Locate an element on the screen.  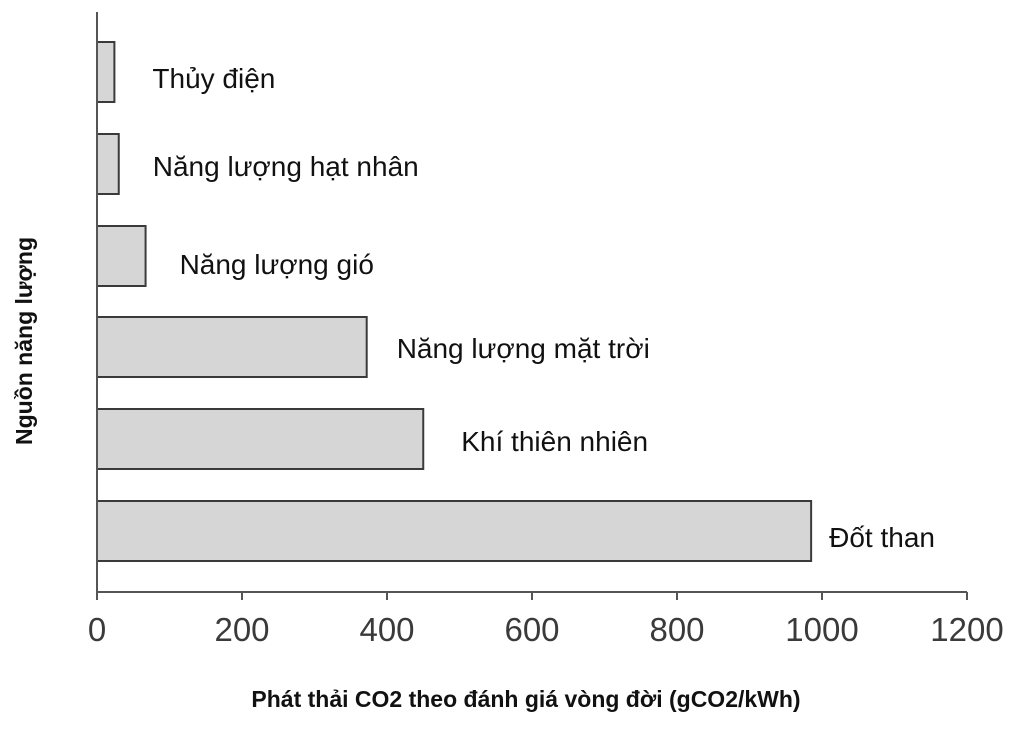
bar-label-3: Năng lượng mặt trời is located at coordinates (523, 348).